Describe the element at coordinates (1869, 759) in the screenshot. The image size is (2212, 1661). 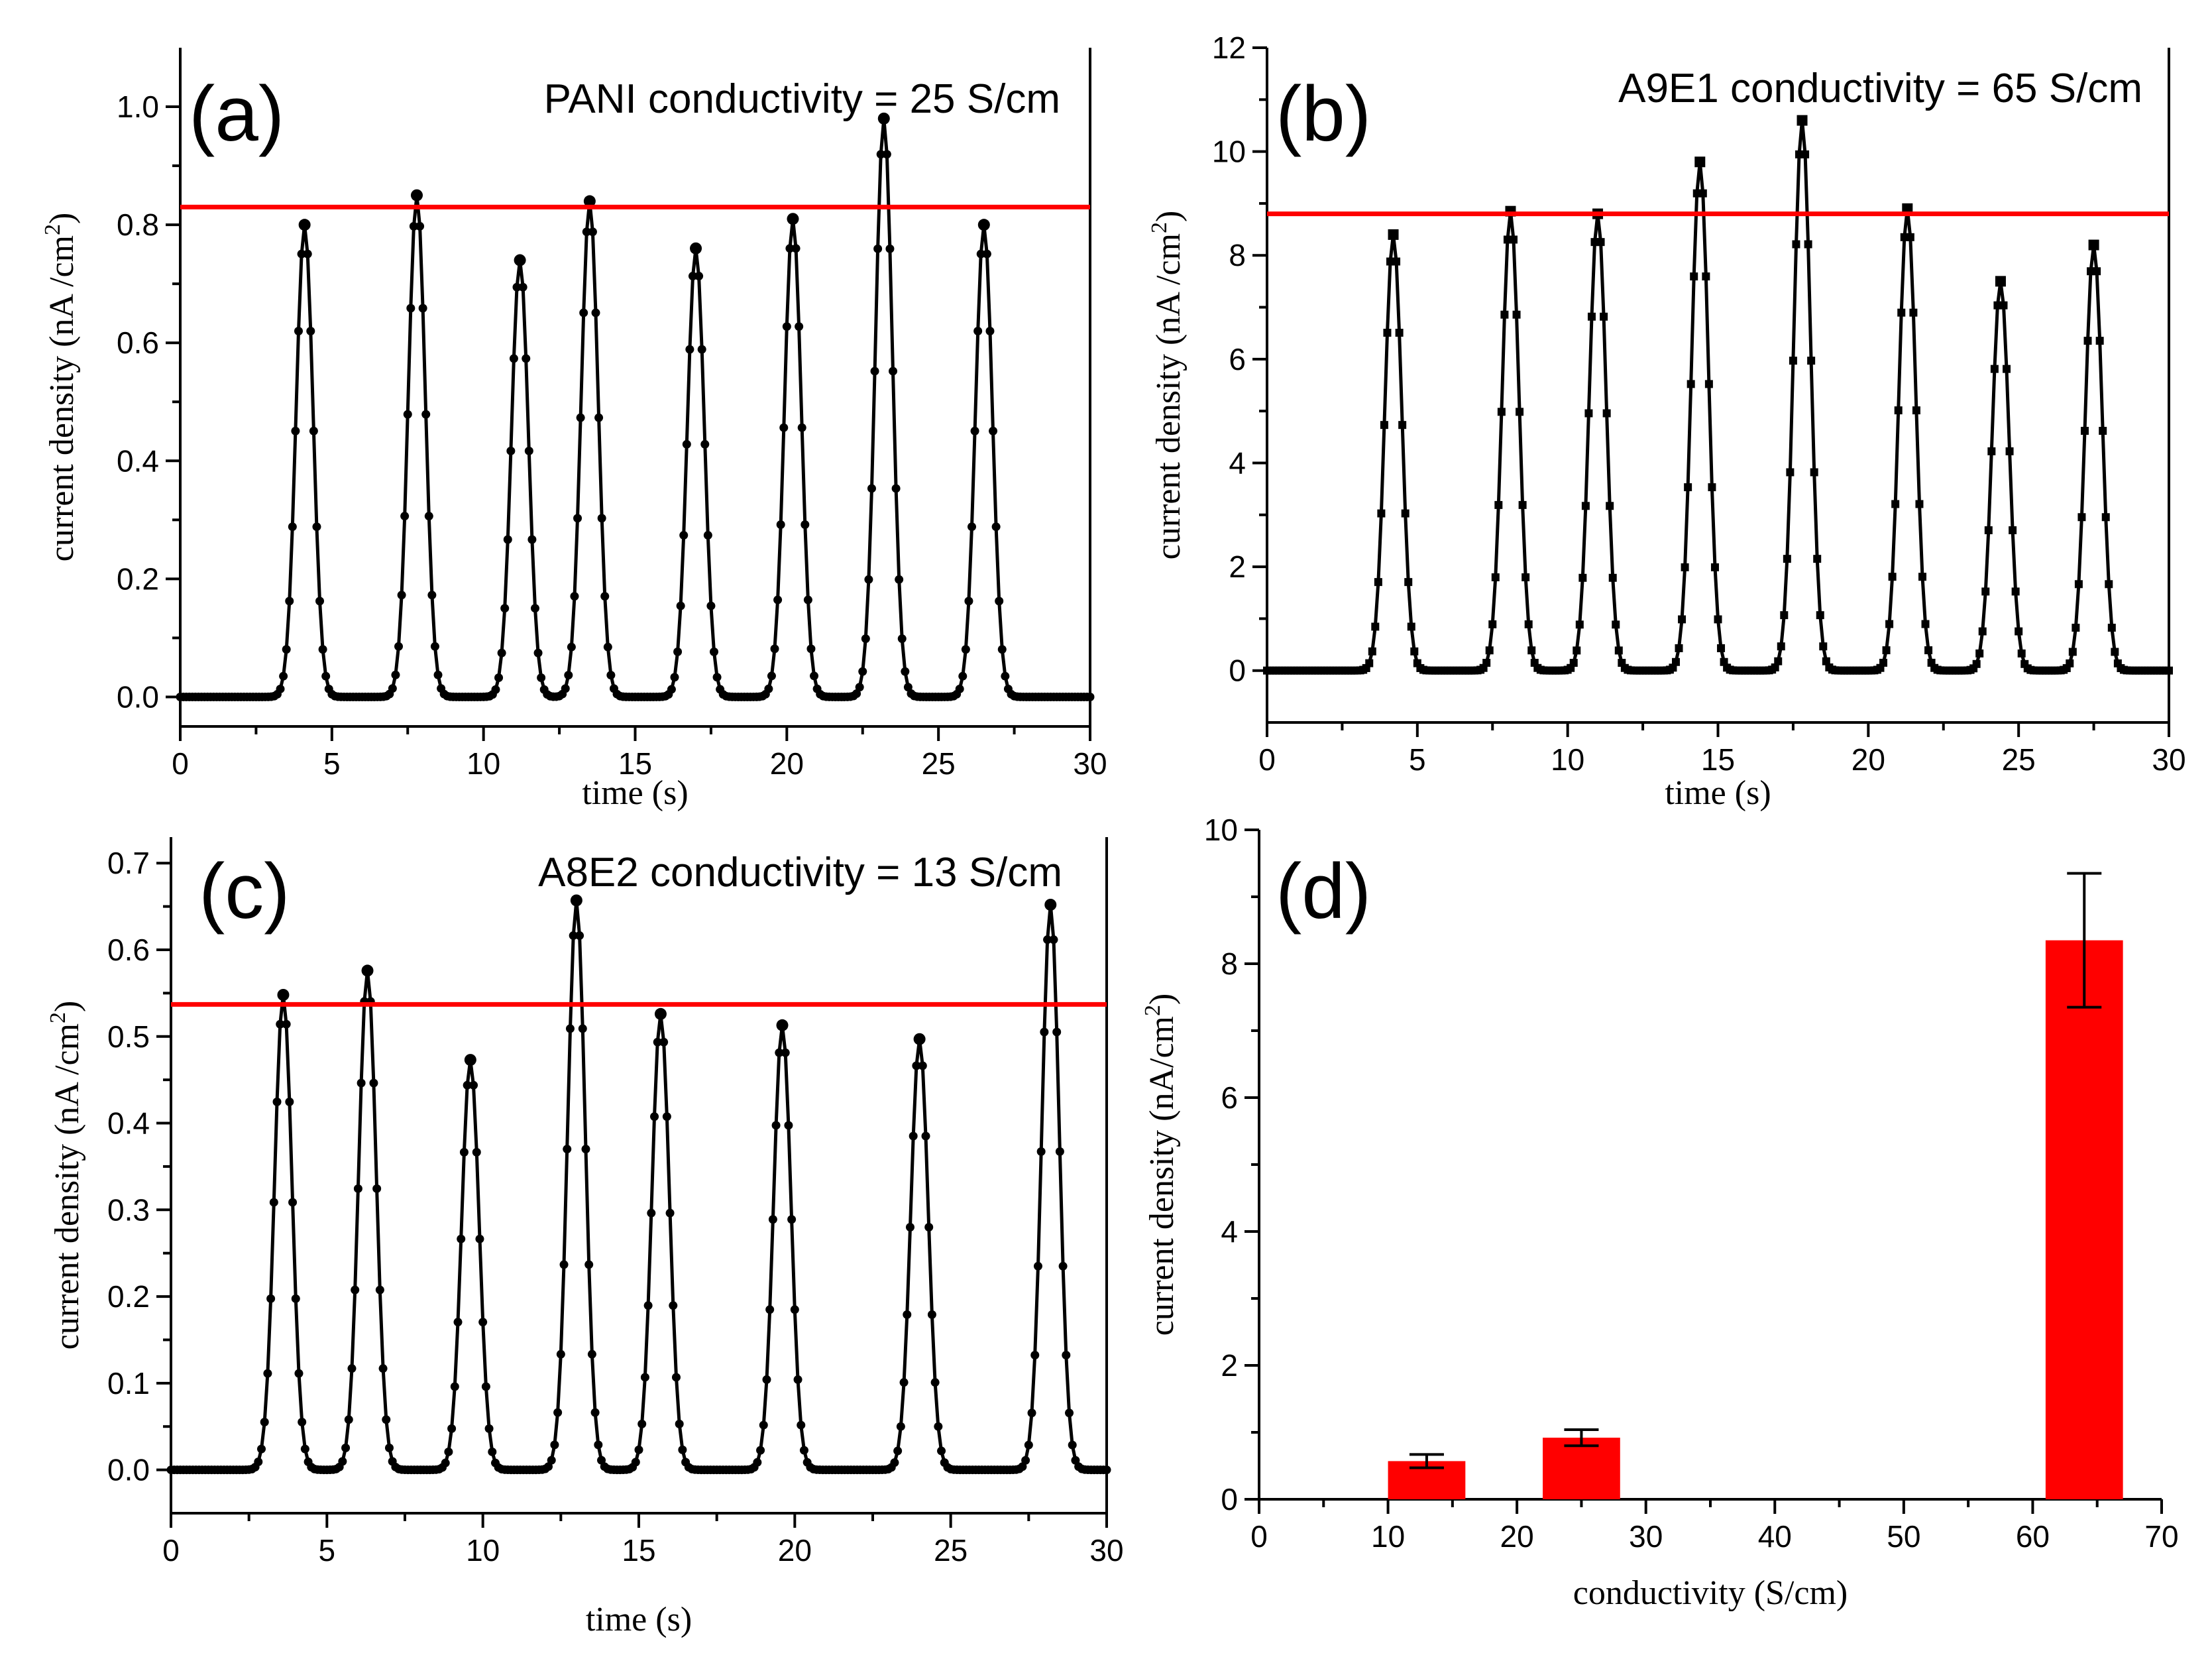
I see `x-tick-label: 20` at that location.